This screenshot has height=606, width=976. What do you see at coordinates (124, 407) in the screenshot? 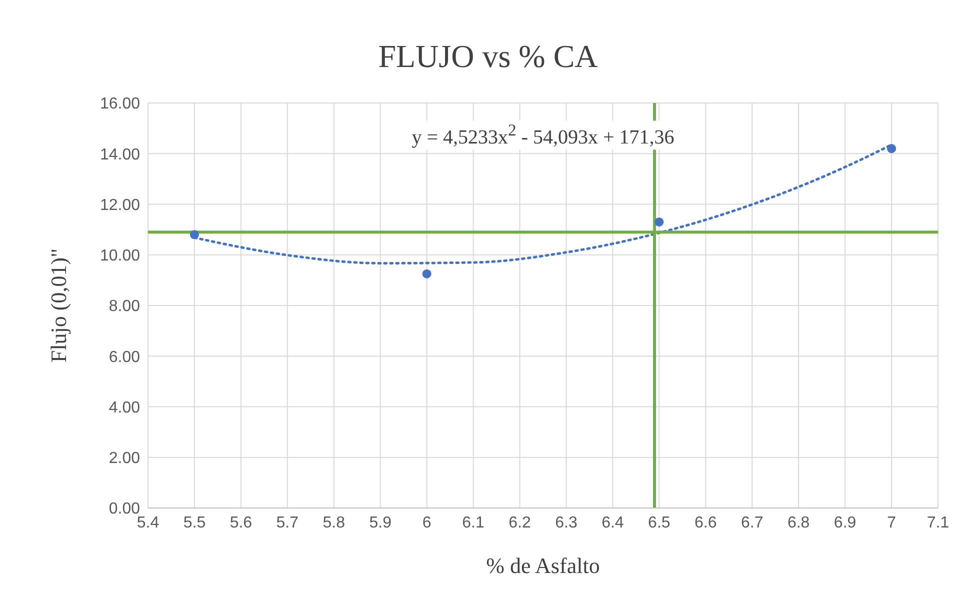
I see `y-tick-label: 4.00` at bounding box center [124, 407].